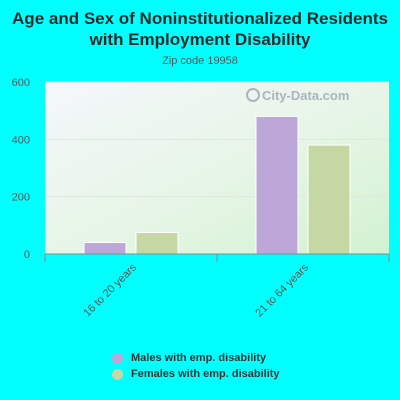  What do you see at coordinates (27, 255) in the screenshot?
I see `y-tick-label: 0` at bounding box center [27, 255].